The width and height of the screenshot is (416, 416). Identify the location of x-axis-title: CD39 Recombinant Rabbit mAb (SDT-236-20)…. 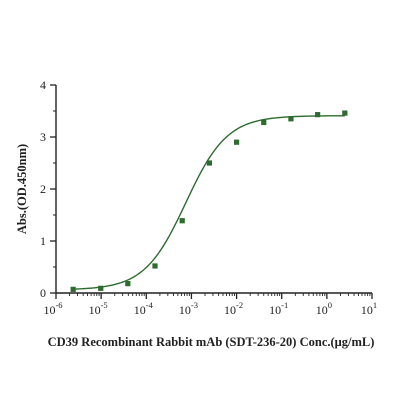
(211, 342).